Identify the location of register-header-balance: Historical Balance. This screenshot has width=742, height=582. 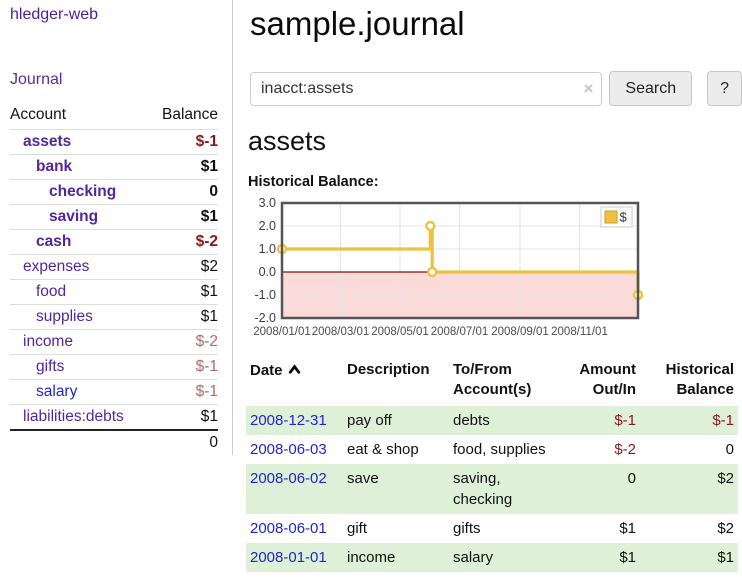
(699, 379).